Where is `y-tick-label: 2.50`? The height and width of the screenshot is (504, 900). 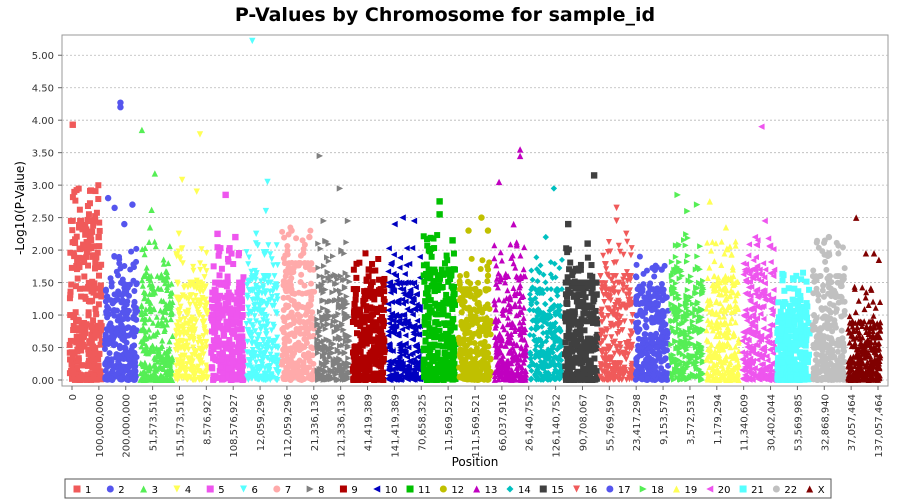
y-tick-label: 2.50 is located at coordinates (43, 219).